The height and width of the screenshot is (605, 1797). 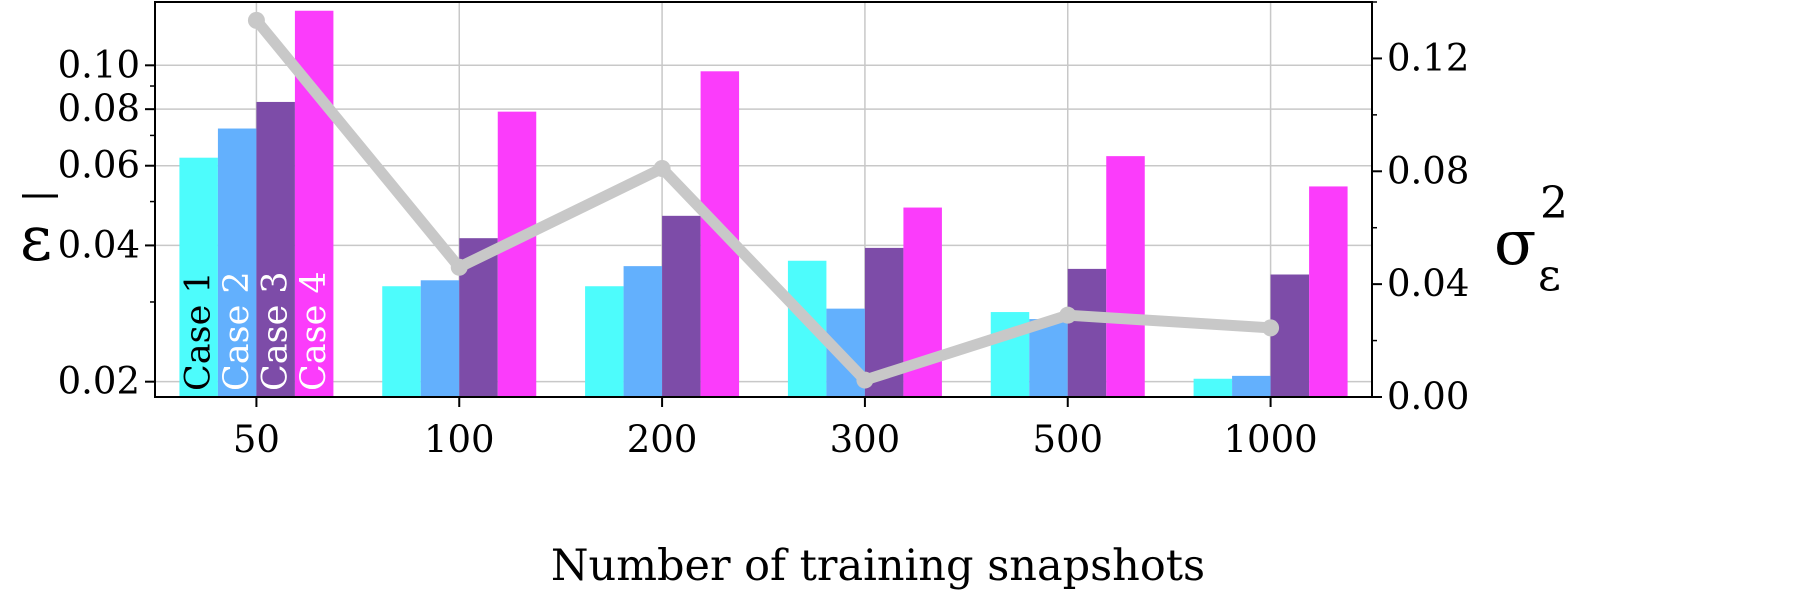 I want to click on x-tick-label-300: 300, so click(x=865, y=439).